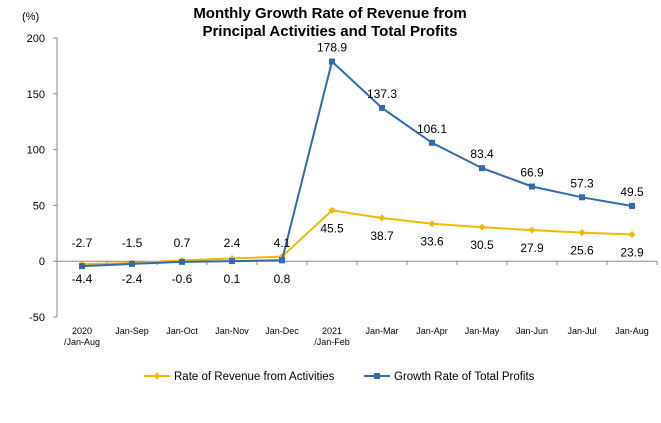 The image size is (661, 423). Describe the element at coordinates (132, 243) in the screenshot. I see `data-label: -1.5` at that location.